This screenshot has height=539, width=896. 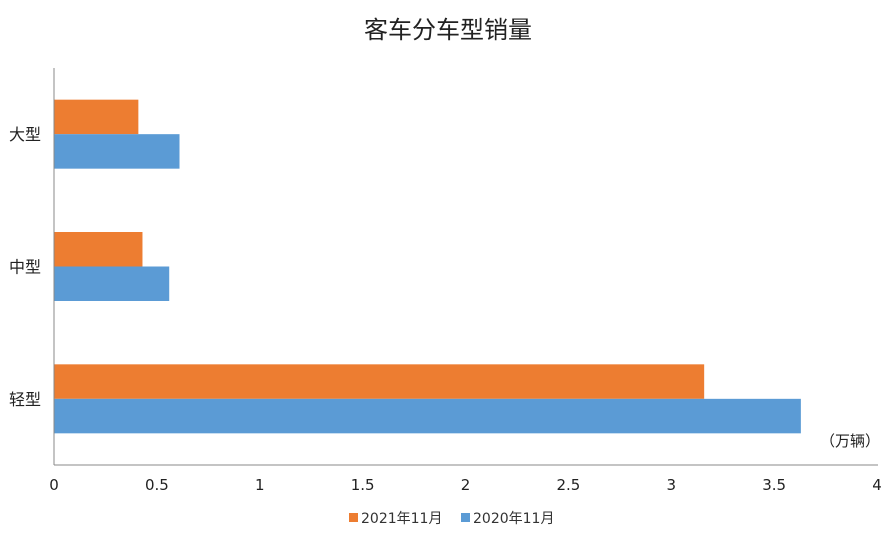 What do you see at coordinates (671, 485) in the screenshot?
I see `x-tick-label: 3` at bounding box center [671, 485].